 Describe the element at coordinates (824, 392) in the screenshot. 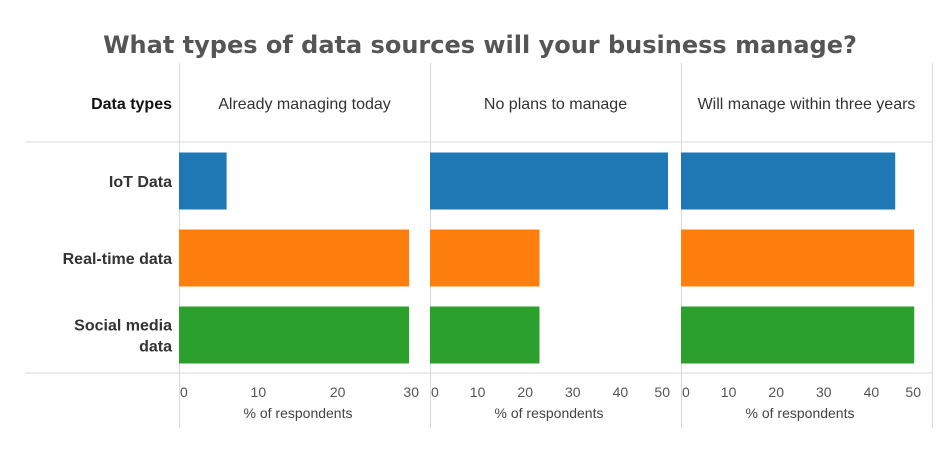

I see `tick-2-3: 30` at that location.